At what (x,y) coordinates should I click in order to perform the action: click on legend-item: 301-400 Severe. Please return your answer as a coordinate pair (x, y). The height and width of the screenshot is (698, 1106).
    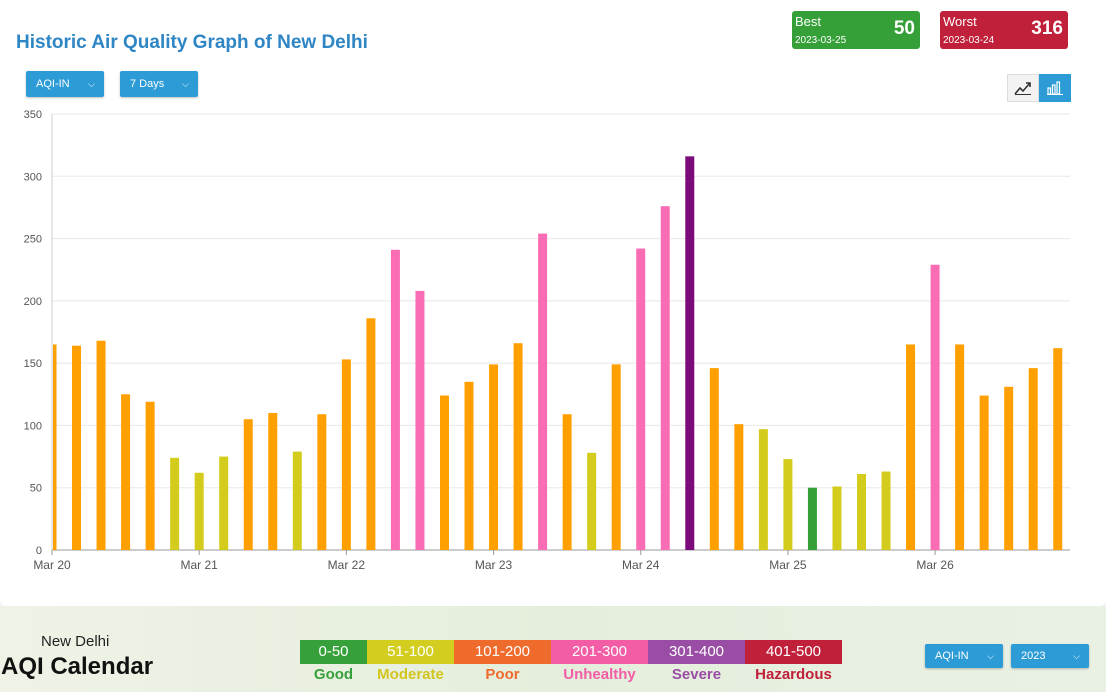
    Looking at the image, I should click on (696, 669).